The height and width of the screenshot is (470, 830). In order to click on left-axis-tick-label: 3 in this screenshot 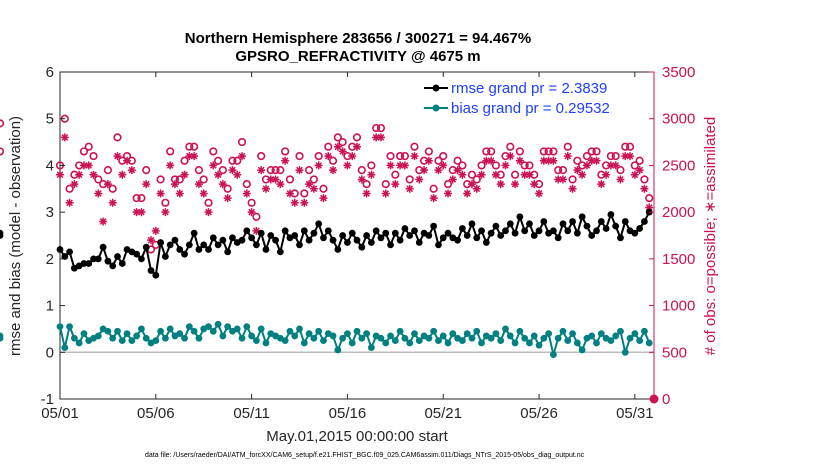, I will do `click(50, 212)`.